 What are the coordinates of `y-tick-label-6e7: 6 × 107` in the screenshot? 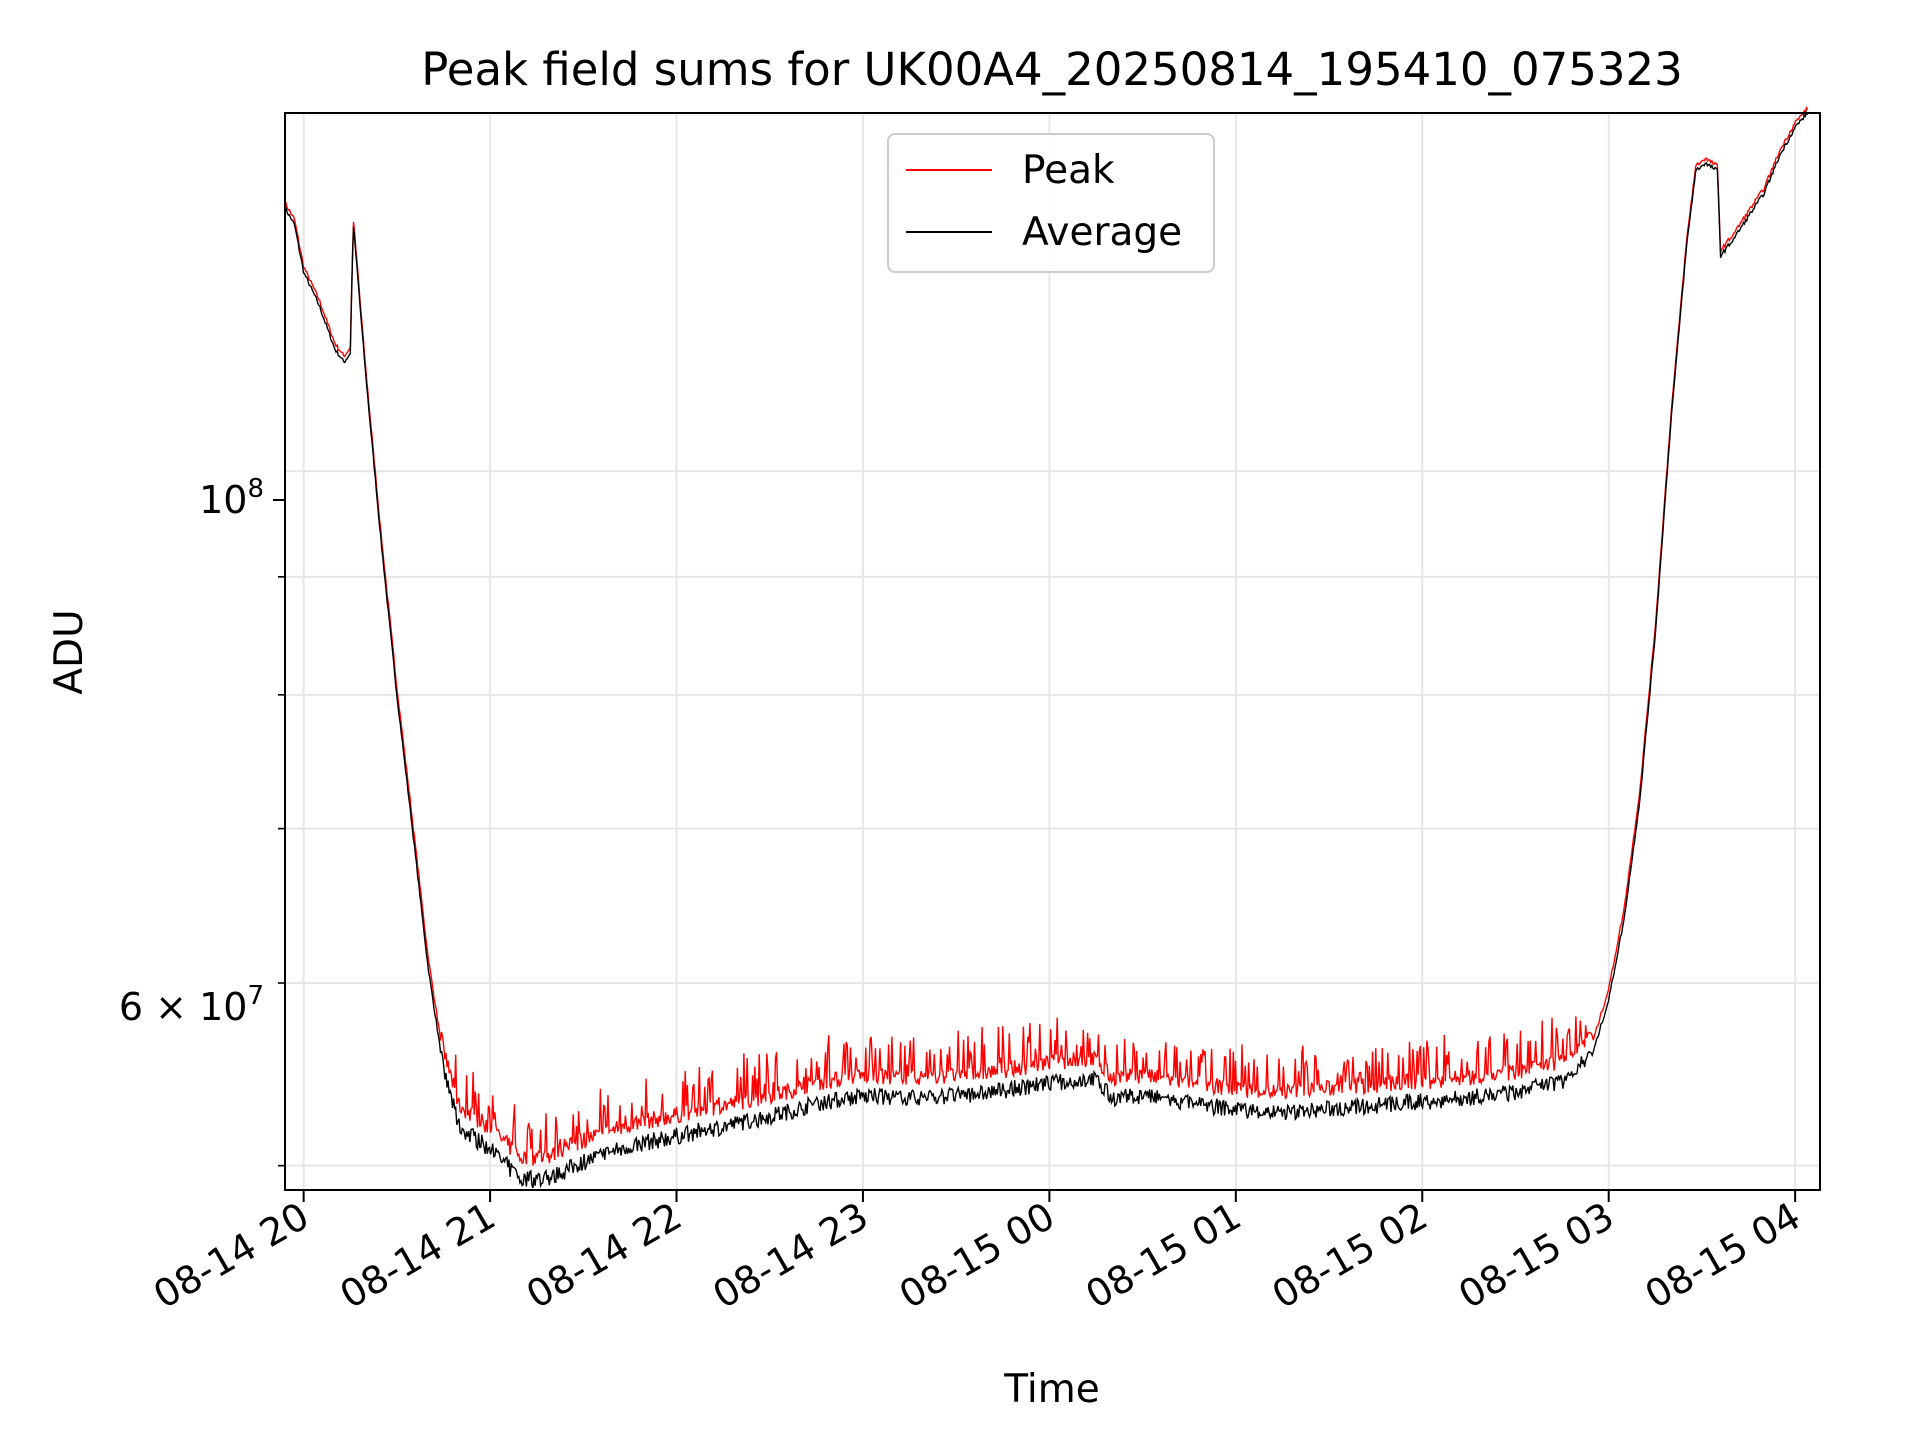 It's located at (191, 1005).